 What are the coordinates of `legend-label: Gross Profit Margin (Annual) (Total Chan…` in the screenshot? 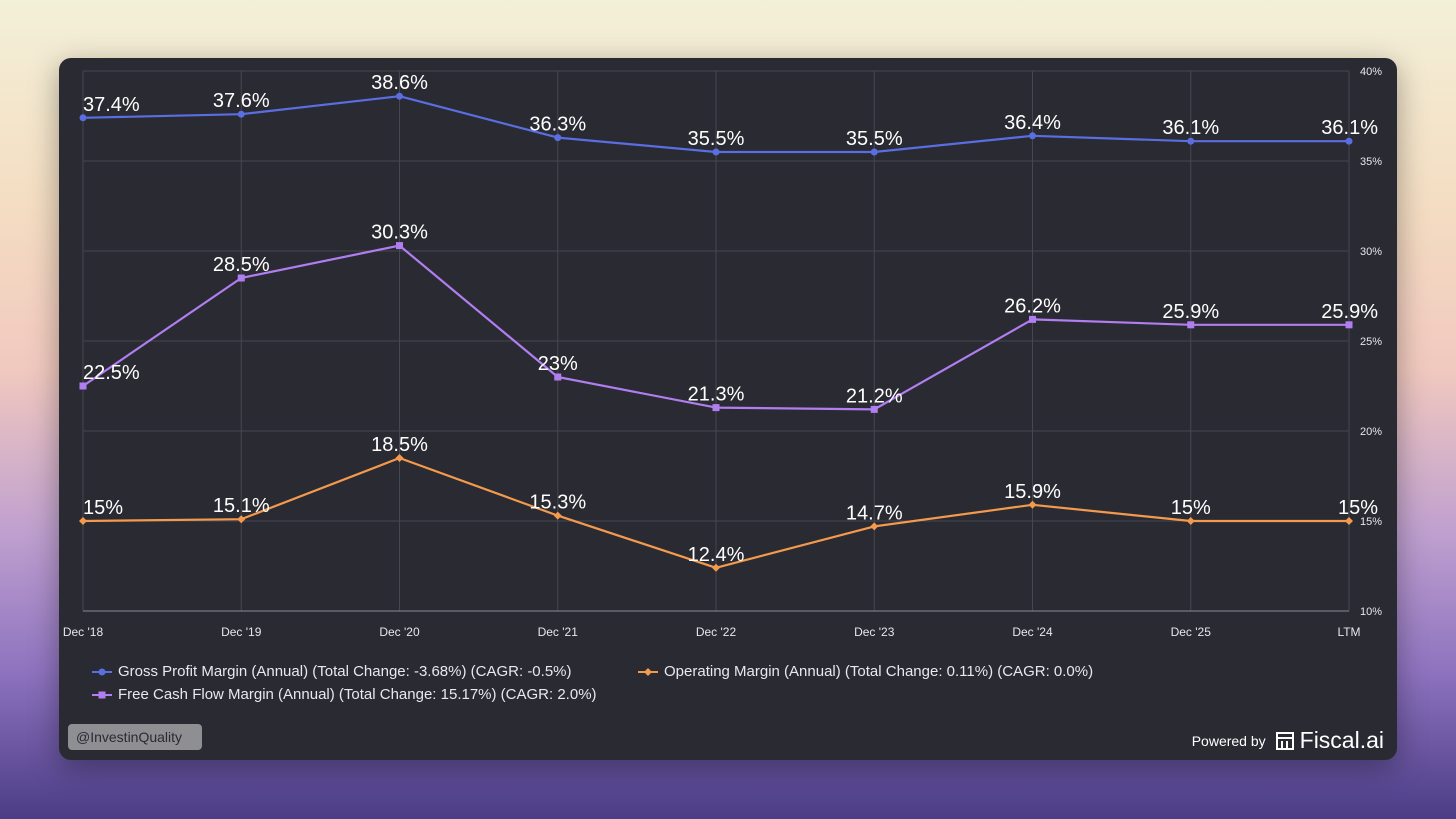 It's located at (345, 671).